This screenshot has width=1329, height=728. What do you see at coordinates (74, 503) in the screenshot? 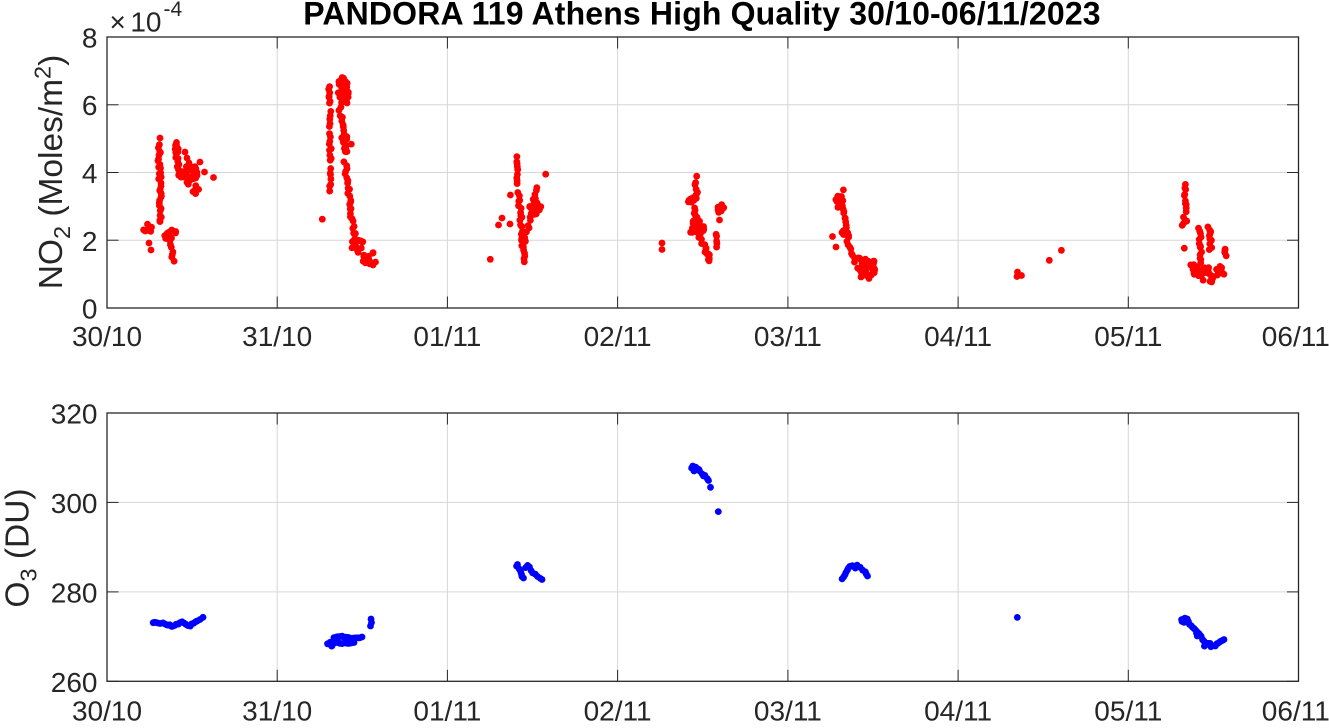
I see `svg-text: 300` at bounding box center [74, 503].